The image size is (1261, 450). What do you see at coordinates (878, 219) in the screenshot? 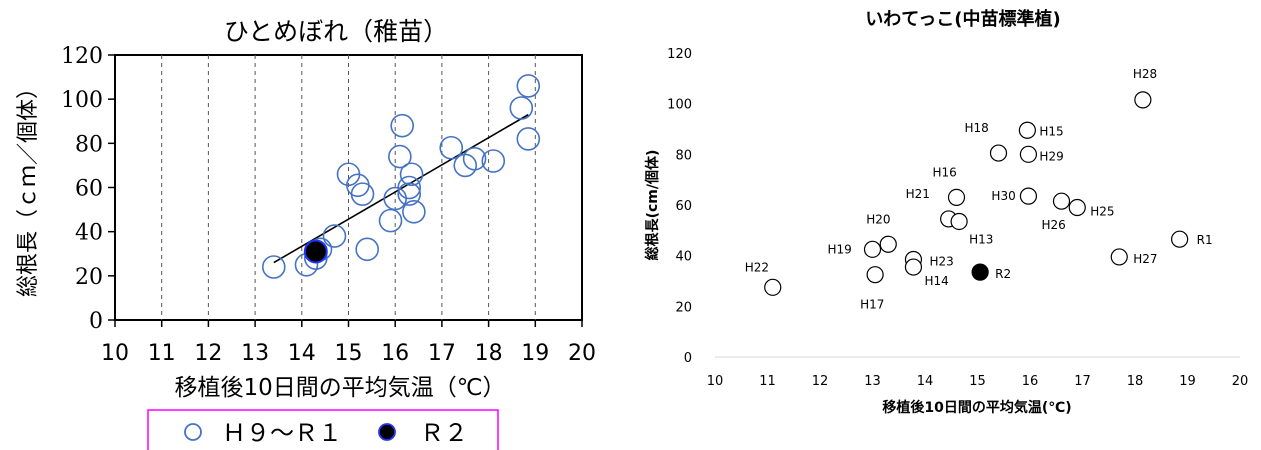
I see `point-label: H20` at bounding box center [878, 219].